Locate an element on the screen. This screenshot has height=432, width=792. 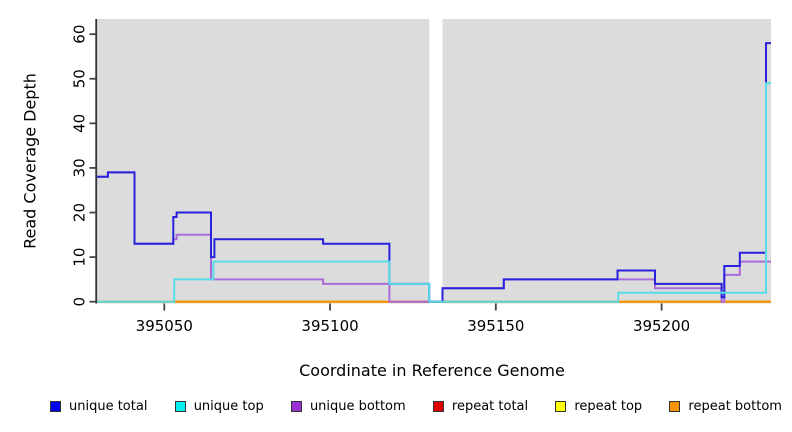
x-tick-label: 395150 is located at coordinates (495, 326).